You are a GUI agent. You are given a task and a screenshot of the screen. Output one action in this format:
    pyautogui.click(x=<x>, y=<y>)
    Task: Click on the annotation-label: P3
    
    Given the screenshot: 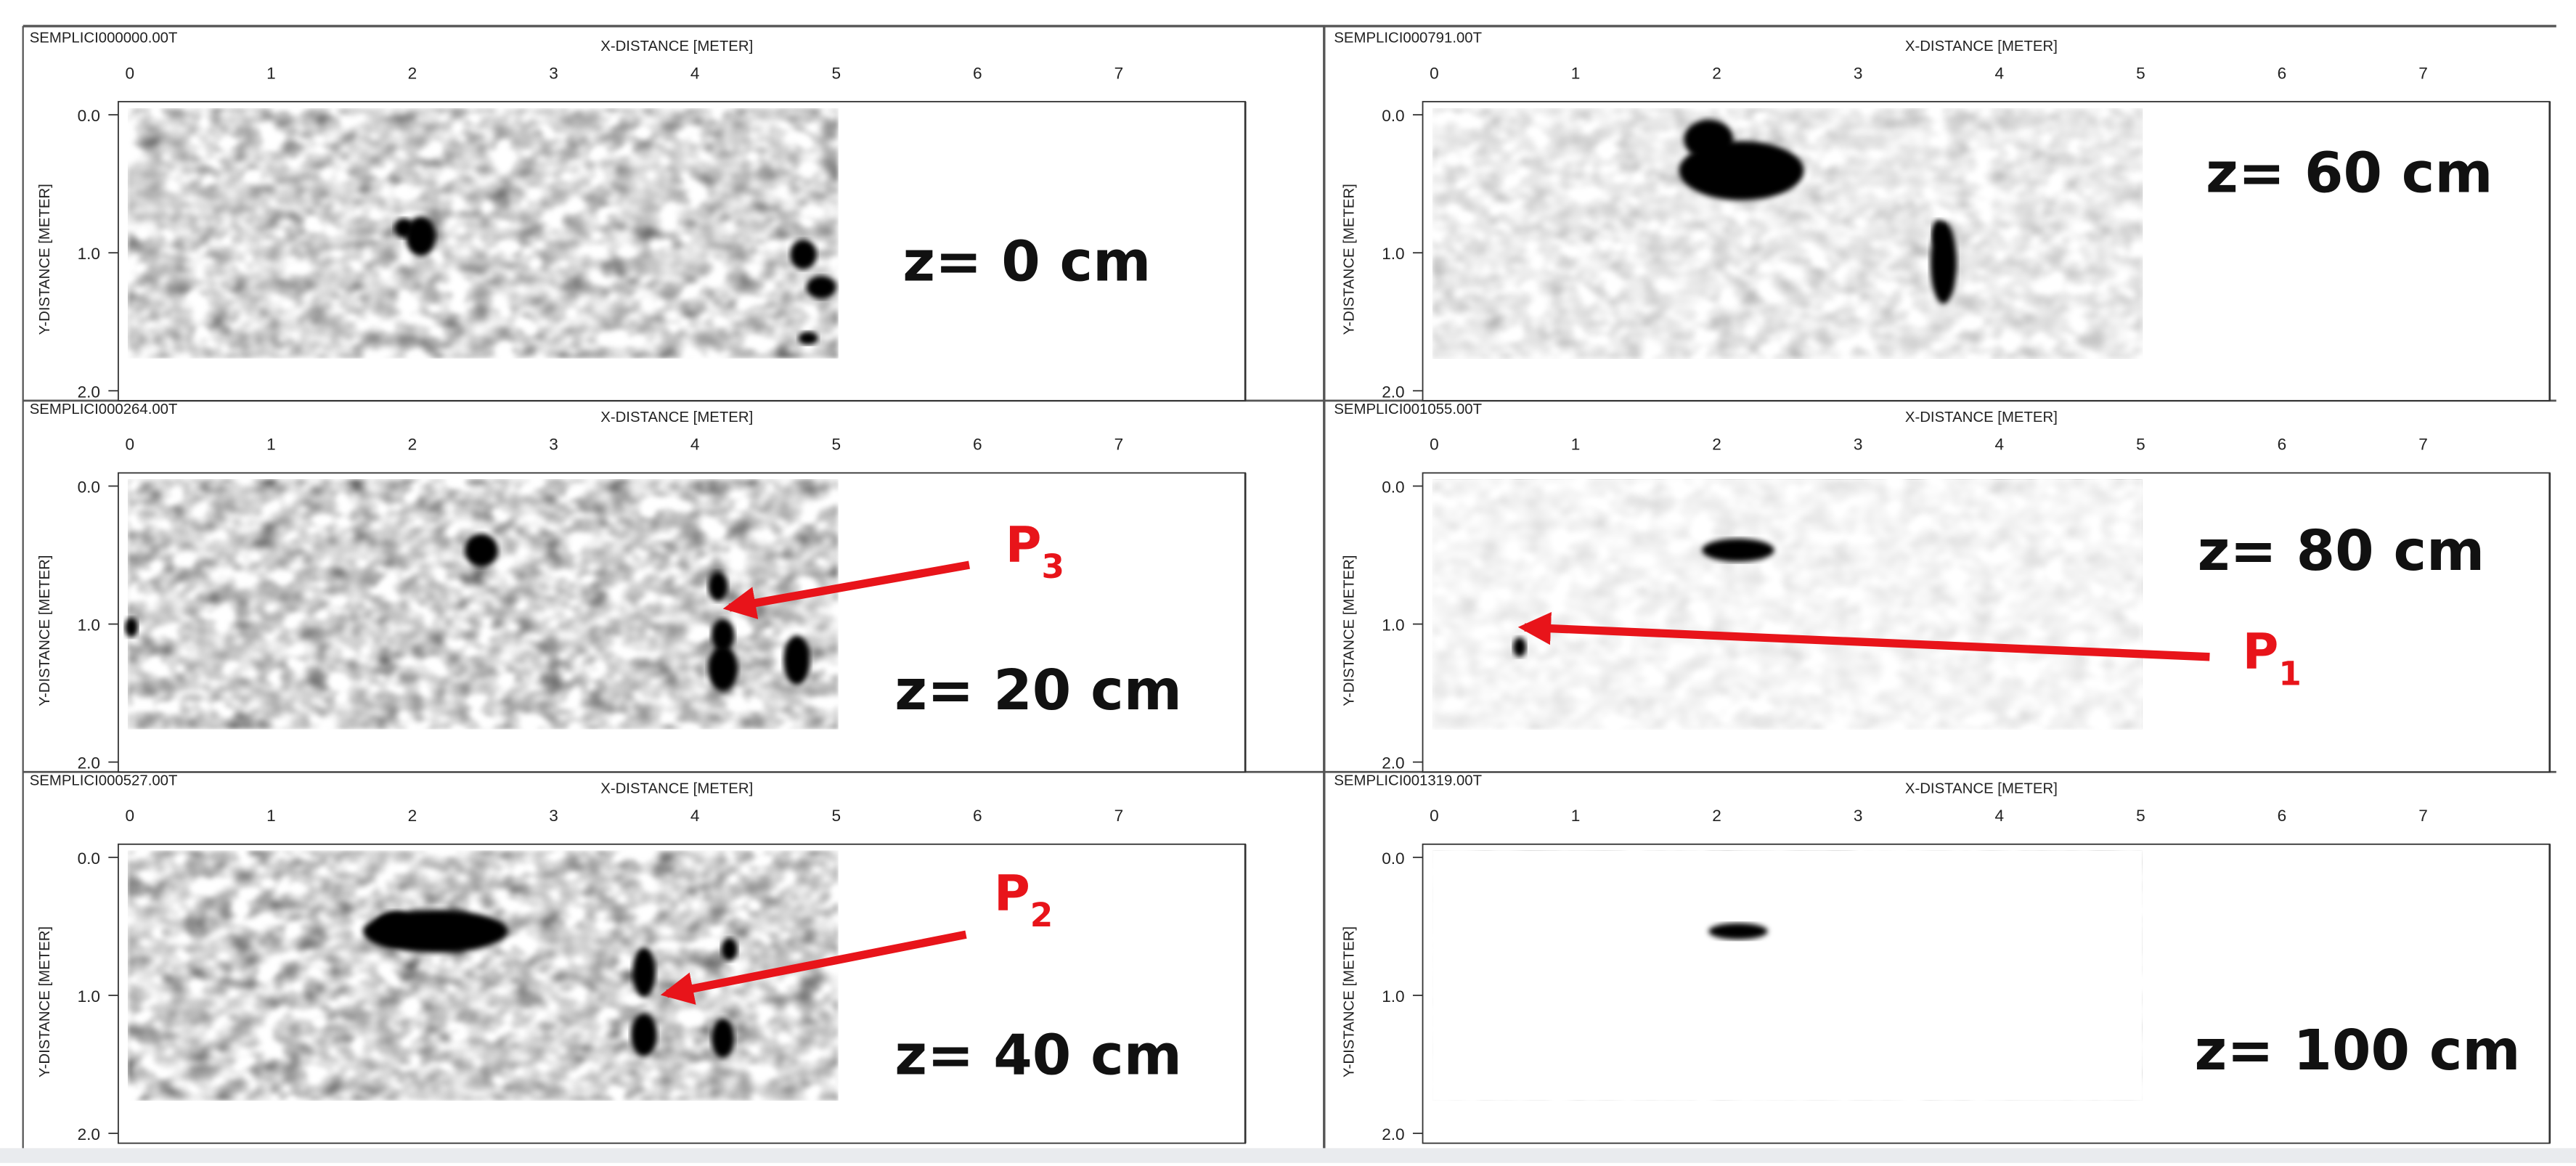 What is the action you would take?
    pyautogui.click(x=1035, y=552)
    